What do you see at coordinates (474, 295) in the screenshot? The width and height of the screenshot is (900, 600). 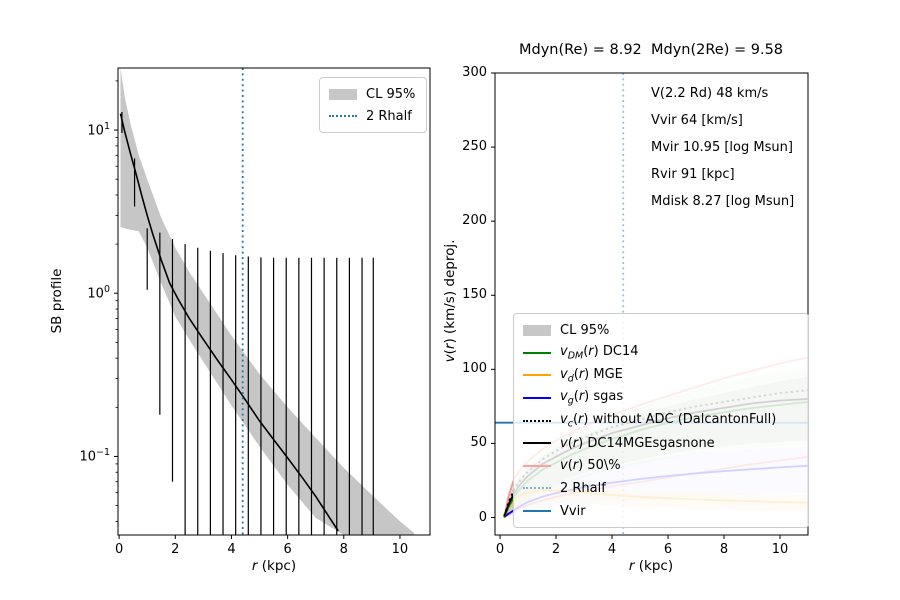 I see `y-tick-label: 150` at bounding box center [474, 295].